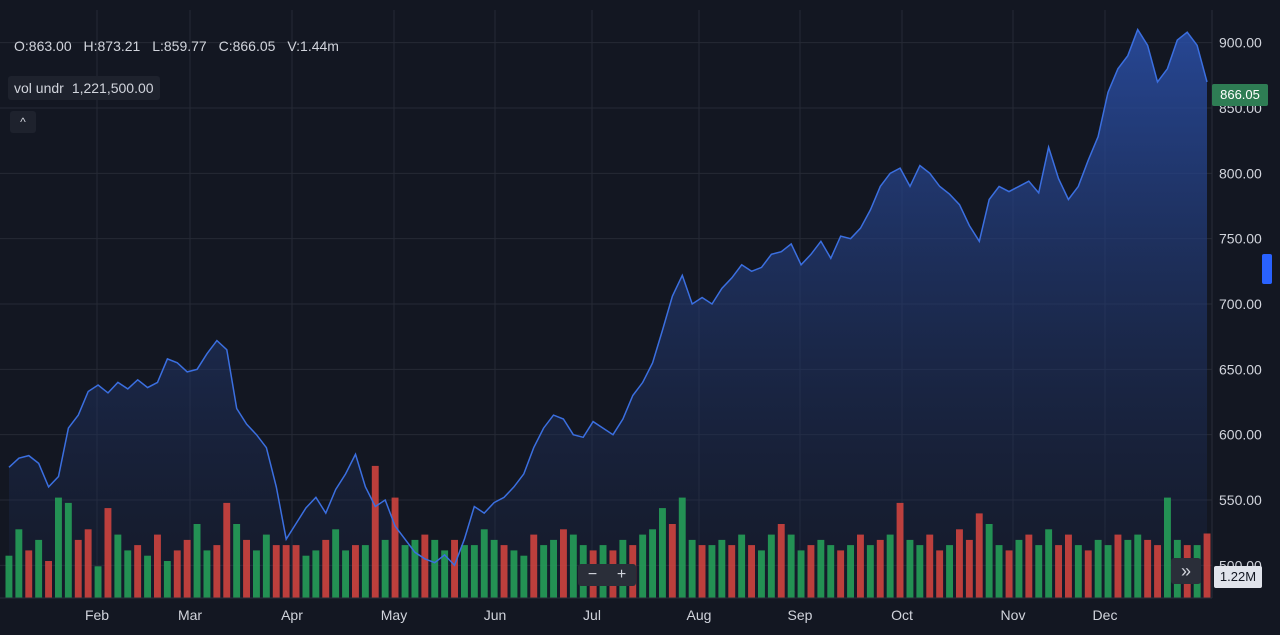  What do you see at coordinates (607, 575) in the screenshot?
I see `zoom-controls: − +` at bounding box center [607, 575].